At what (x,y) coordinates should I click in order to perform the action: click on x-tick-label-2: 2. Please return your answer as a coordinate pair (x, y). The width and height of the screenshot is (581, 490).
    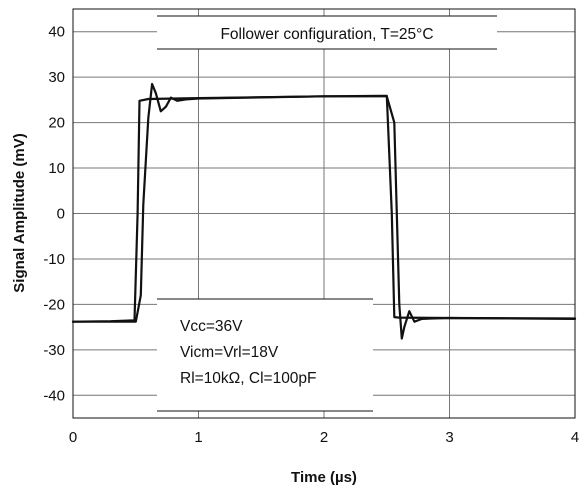
    Looking at the image, I should click on (324, 437).